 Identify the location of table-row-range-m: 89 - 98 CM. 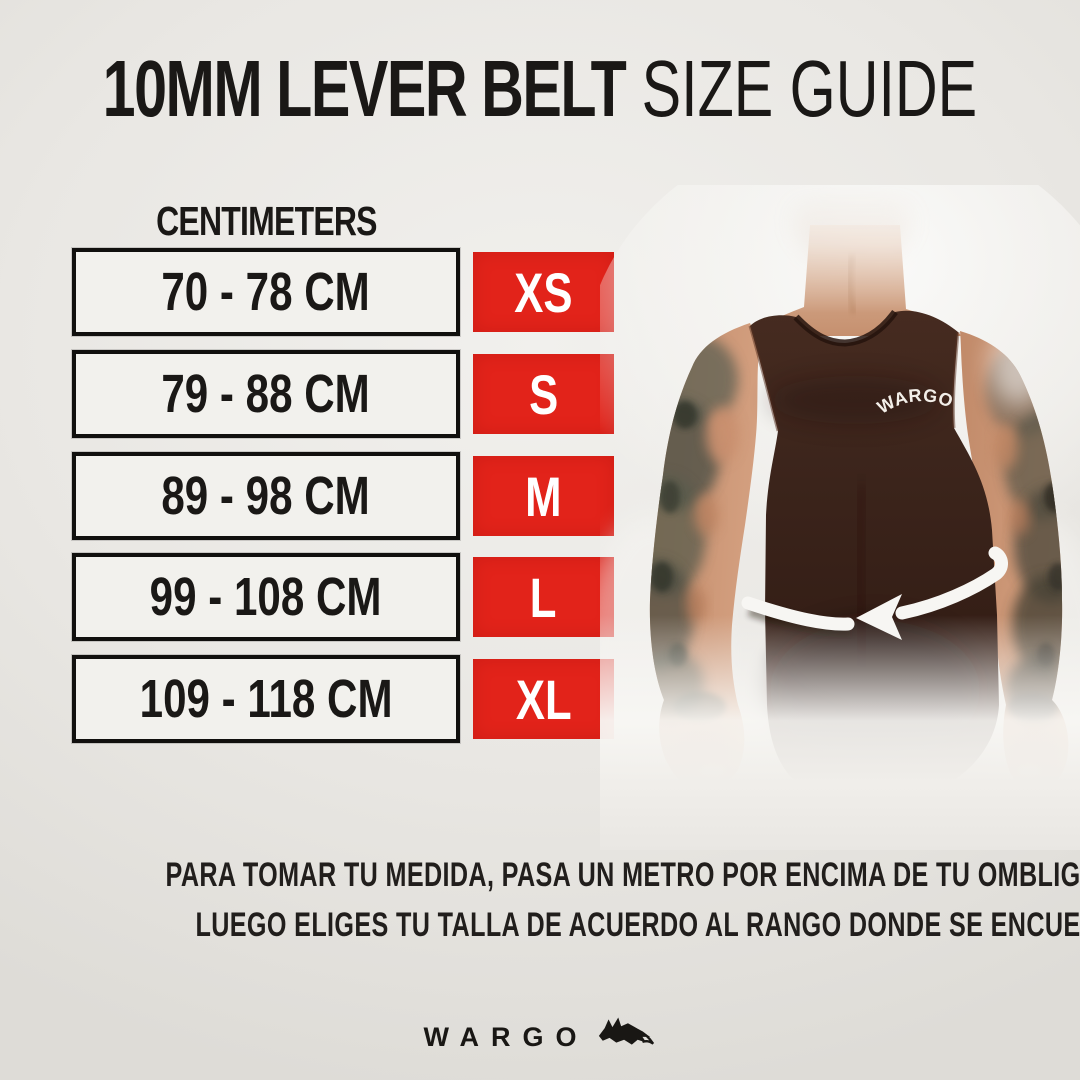
(266, 496).